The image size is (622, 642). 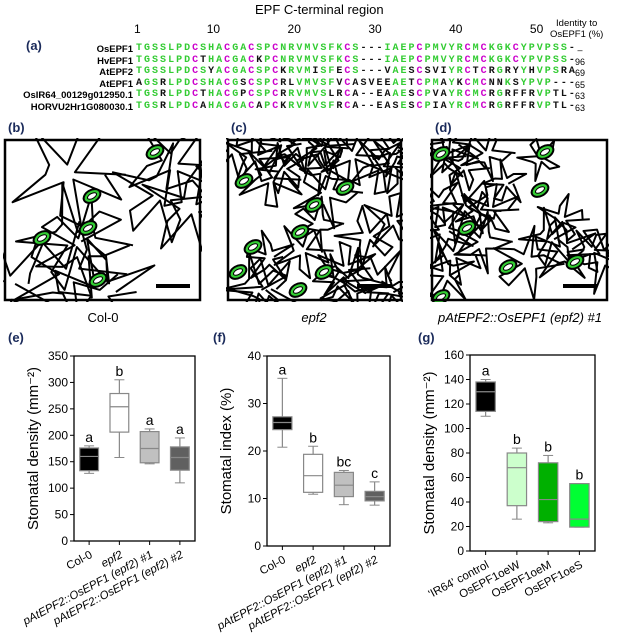 I want to click on sequence-name: HvEPF1, so click(x=115, y=61).